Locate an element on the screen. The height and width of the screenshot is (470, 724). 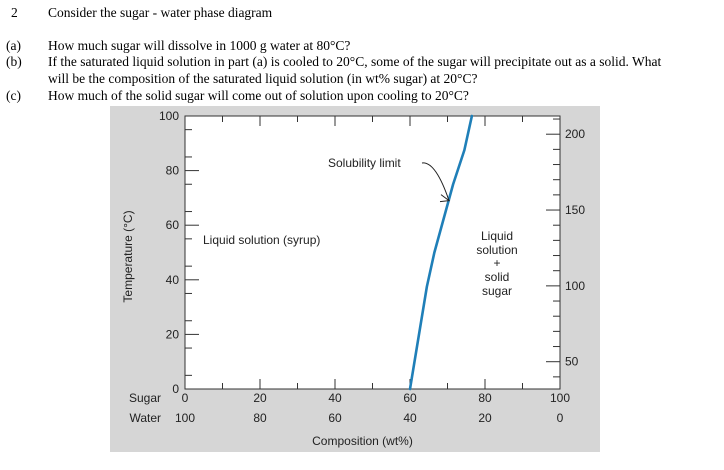
x-row-name: Water is located at coordinates (145, 418).